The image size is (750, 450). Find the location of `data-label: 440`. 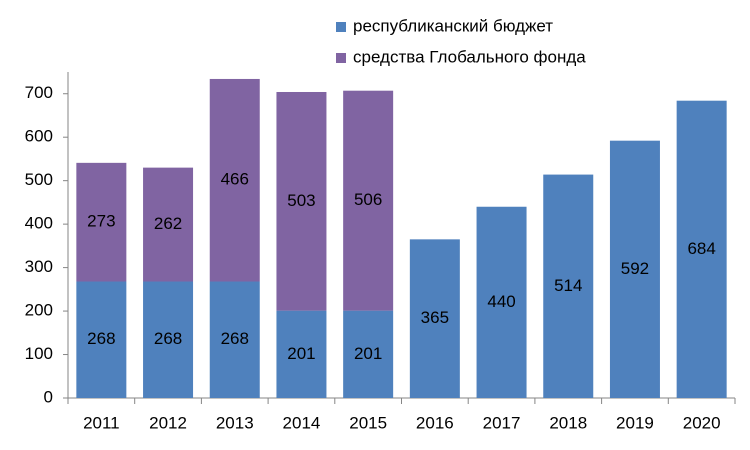

data-label: 440 is located at coordinates (501, 301).